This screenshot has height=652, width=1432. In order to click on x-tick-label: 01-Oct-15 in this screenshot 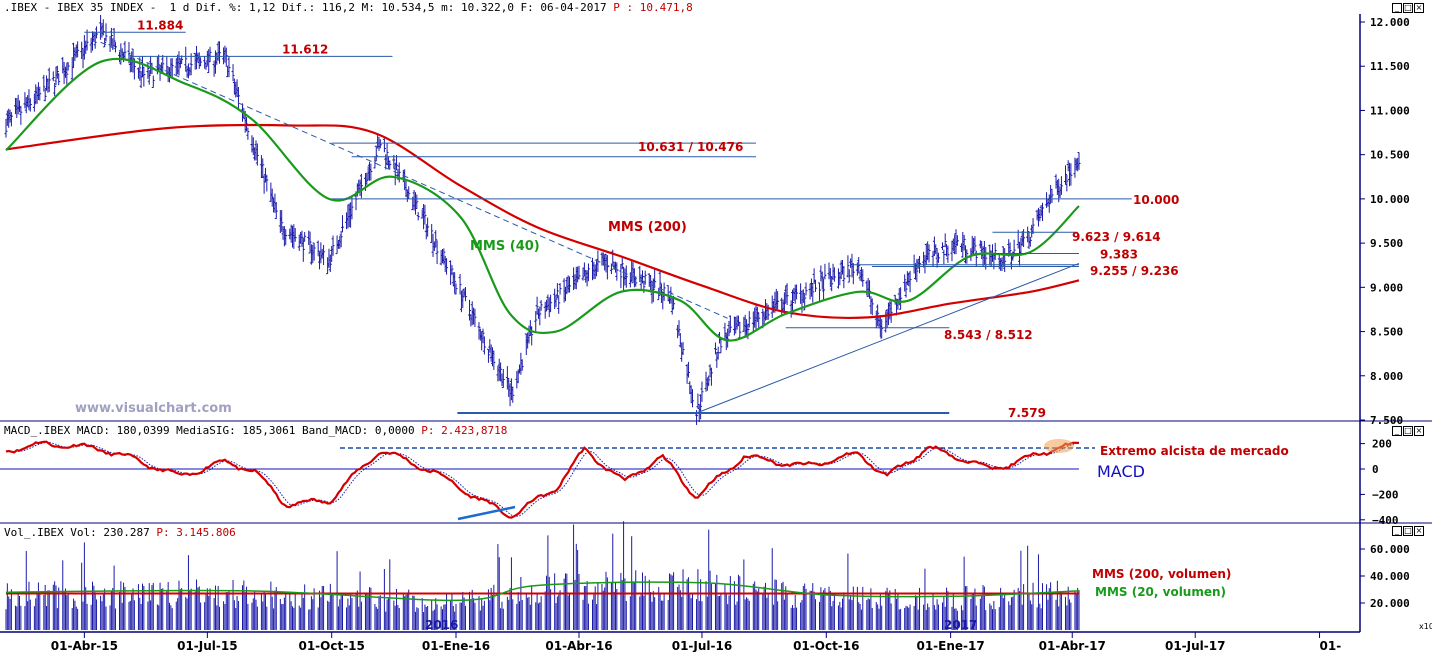, I will do `click(331, 645)`.